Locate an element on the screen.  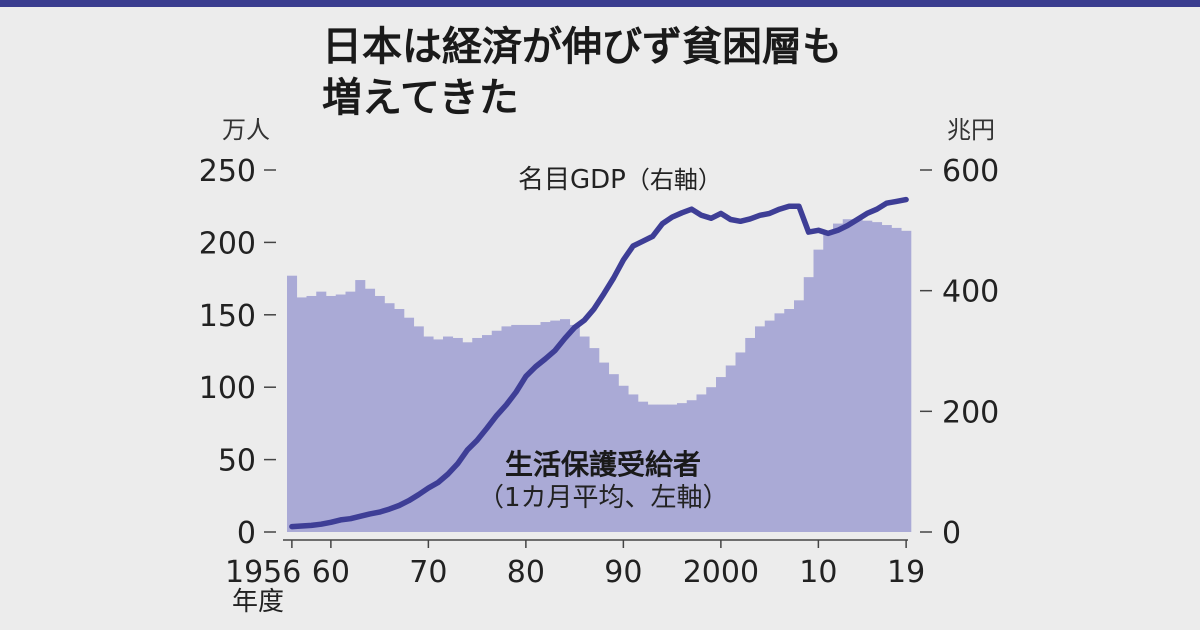
chart-title: 日本は経済が伸びず貧困層も 増えてきた is located at coordinates (642, 73).